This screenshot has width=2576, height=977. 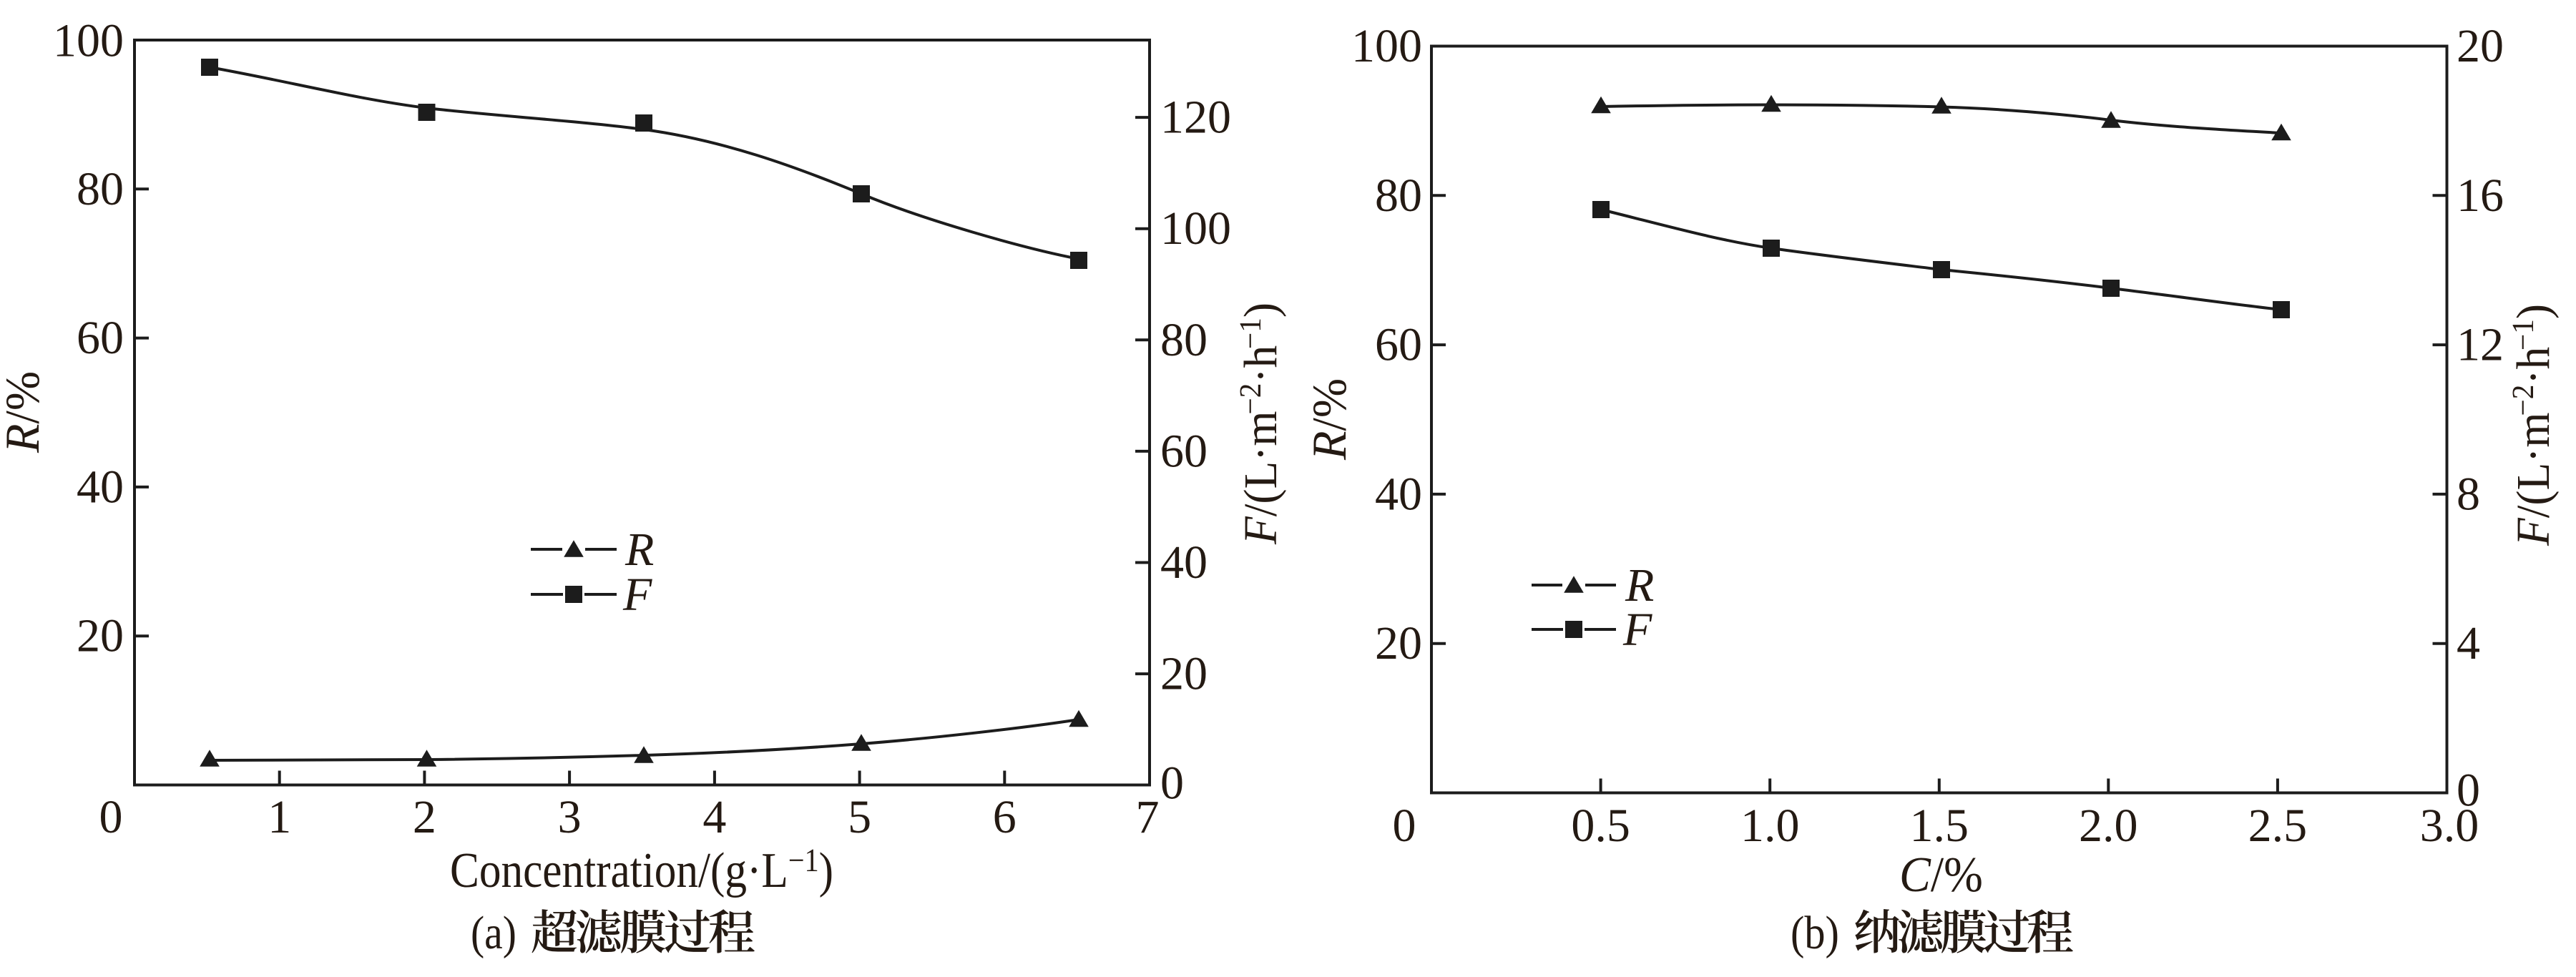 What do you see at coordinates (619, 870) in the screenshot?
I see `svg-text: Concentration/(g·L` at bounding box center [619, 870].